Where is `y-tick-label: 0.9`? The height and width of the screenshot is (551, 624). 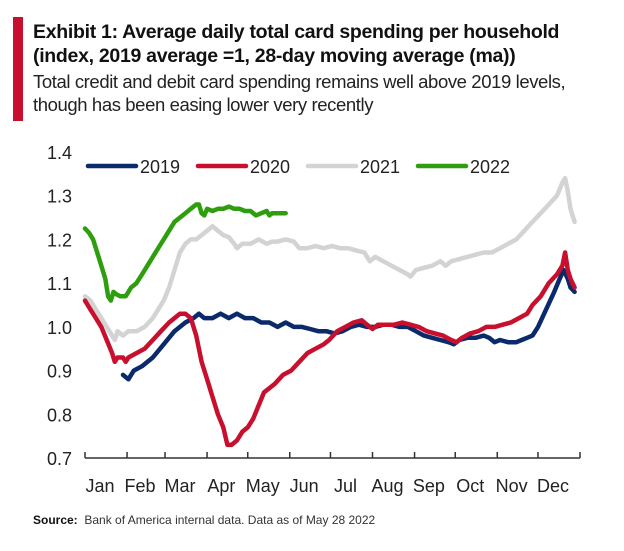 y-tick-label: 0.9 is located at coordinates (59, 372).